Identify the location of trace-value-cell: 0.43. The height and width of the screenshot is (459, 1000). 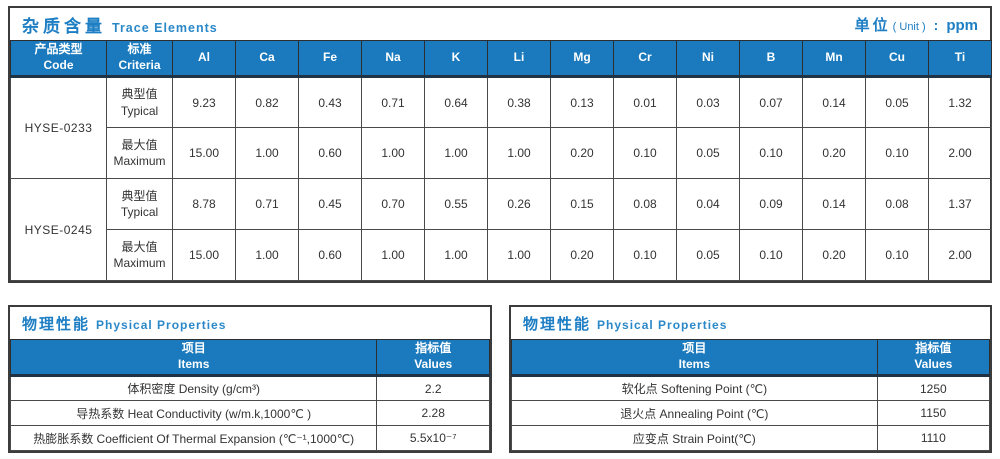
(330, 102).